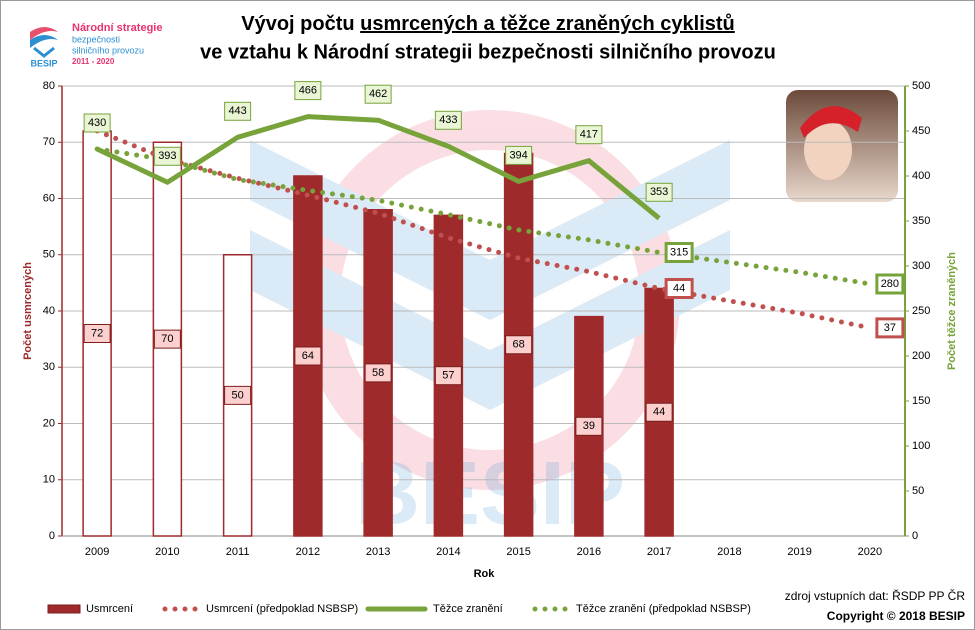 Image resolution: width=975 pixels, height=630 pixels. I want to click on y-axis-title: Počet usmrcených, so click(28, 311).